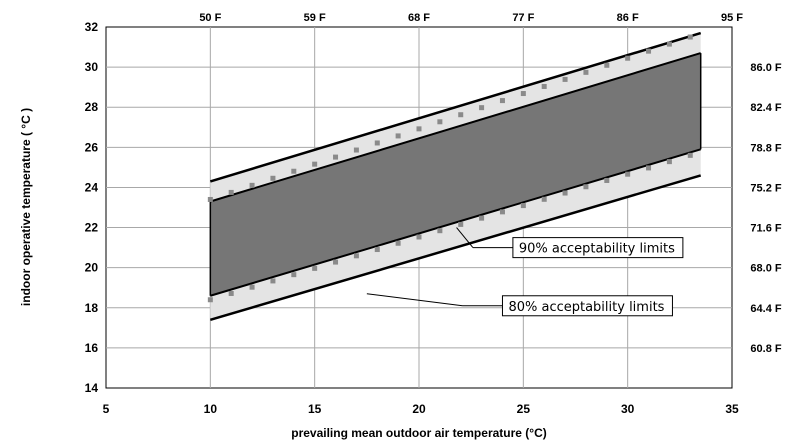 This screenshot has height=446, width=800. What do you see at coordinates (586, 307) in the screenshot?
I see `annotation-label-1: 80% acceptability limits` at bounding box center [586, 307].